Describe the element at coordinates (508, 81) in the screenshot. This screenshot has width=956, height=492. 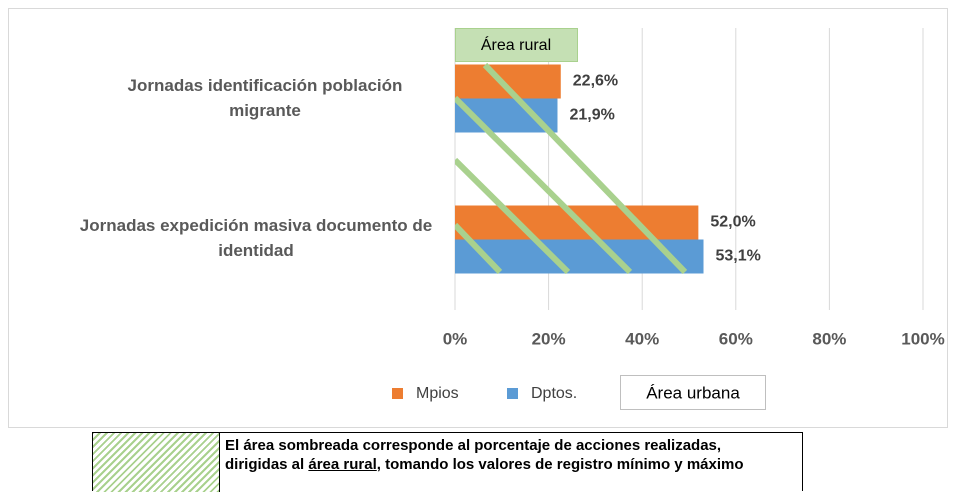
I see `bar` at that location.